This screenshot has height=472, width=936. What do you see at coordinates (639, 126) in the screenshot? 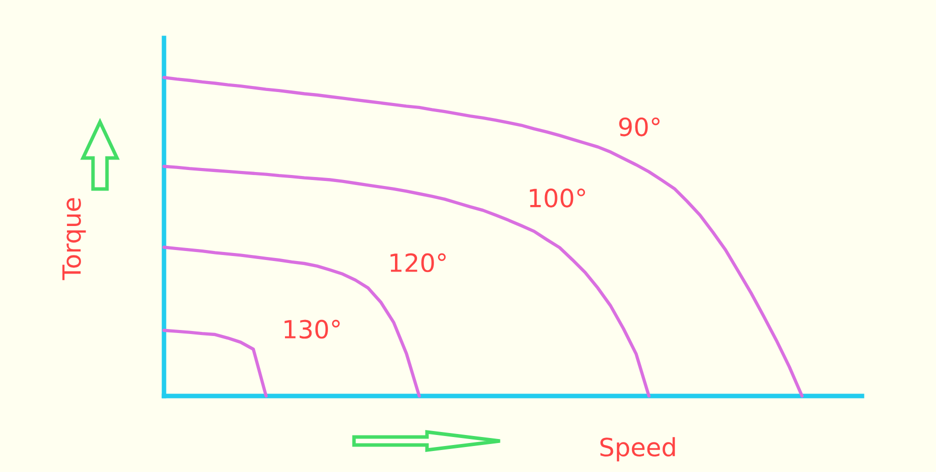
I see `series-label: 90°` at bounding box center [639, 126].